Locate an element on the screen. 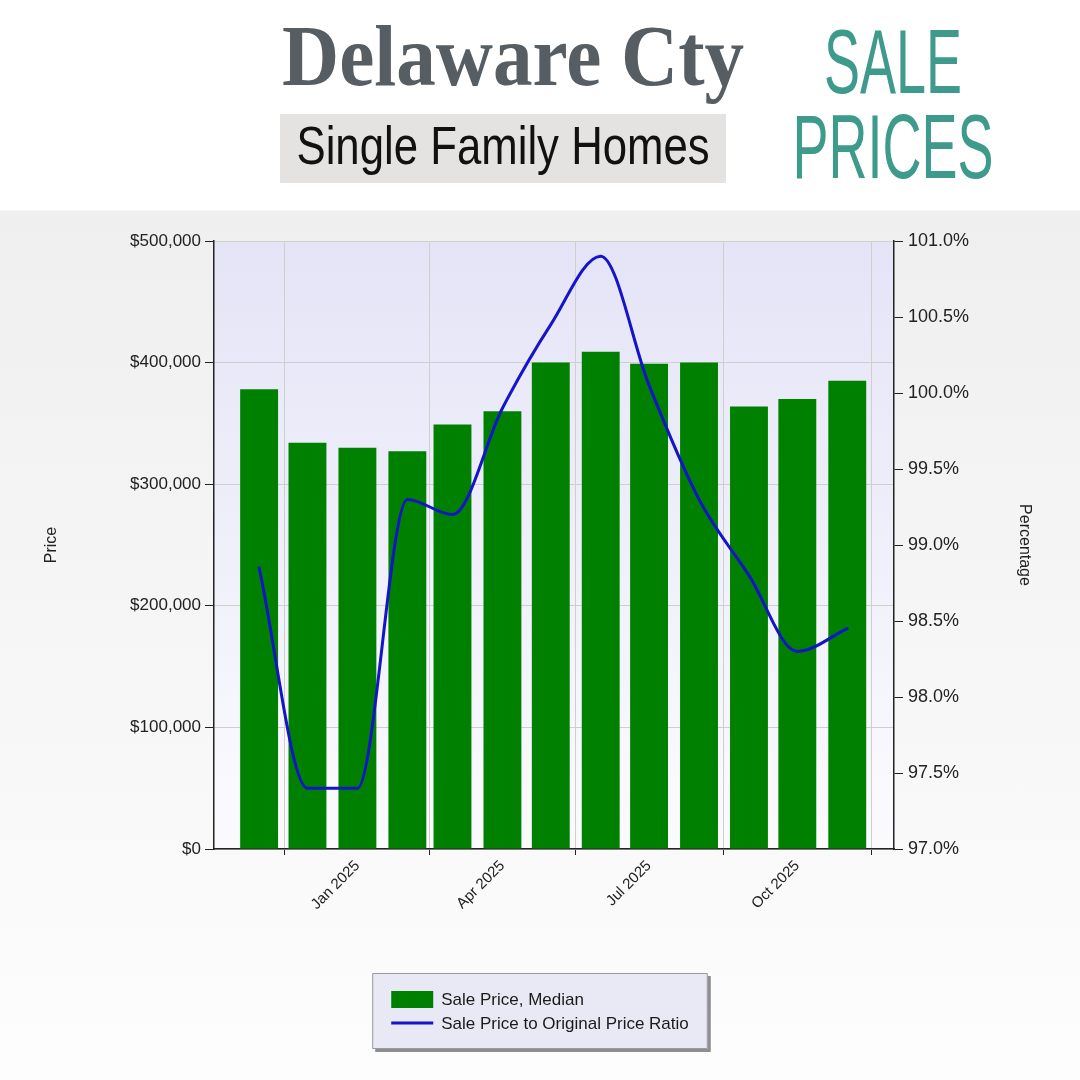 The width and height of the screenshot is (1080, 1080). y-tick-label: $100,000 is located at coordinates (165, 727).